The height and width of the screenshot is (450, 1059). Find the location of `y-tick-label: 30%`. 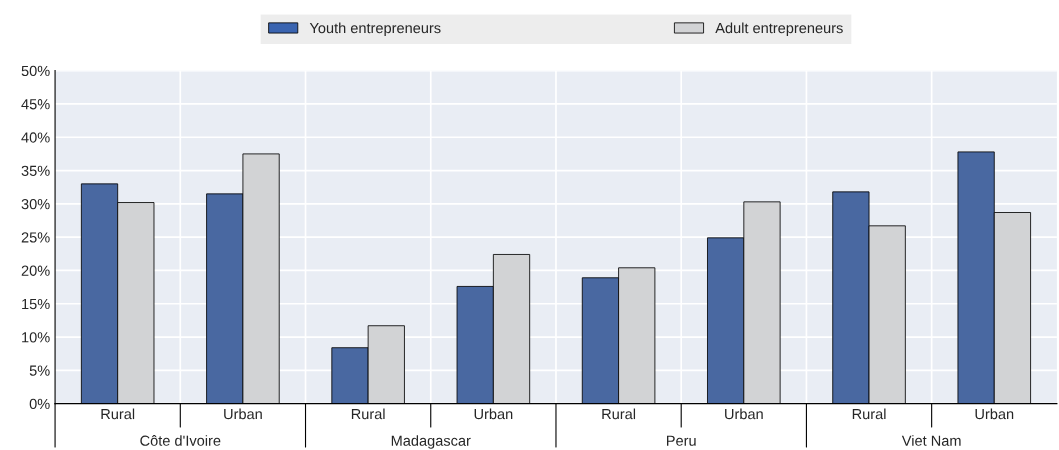

y-tick-label: 30% is located at coordinates (35, 204).